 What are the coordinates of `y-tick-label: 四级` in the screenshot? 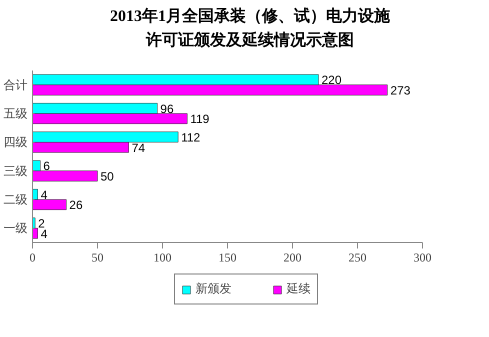 It's located at (16, 142).